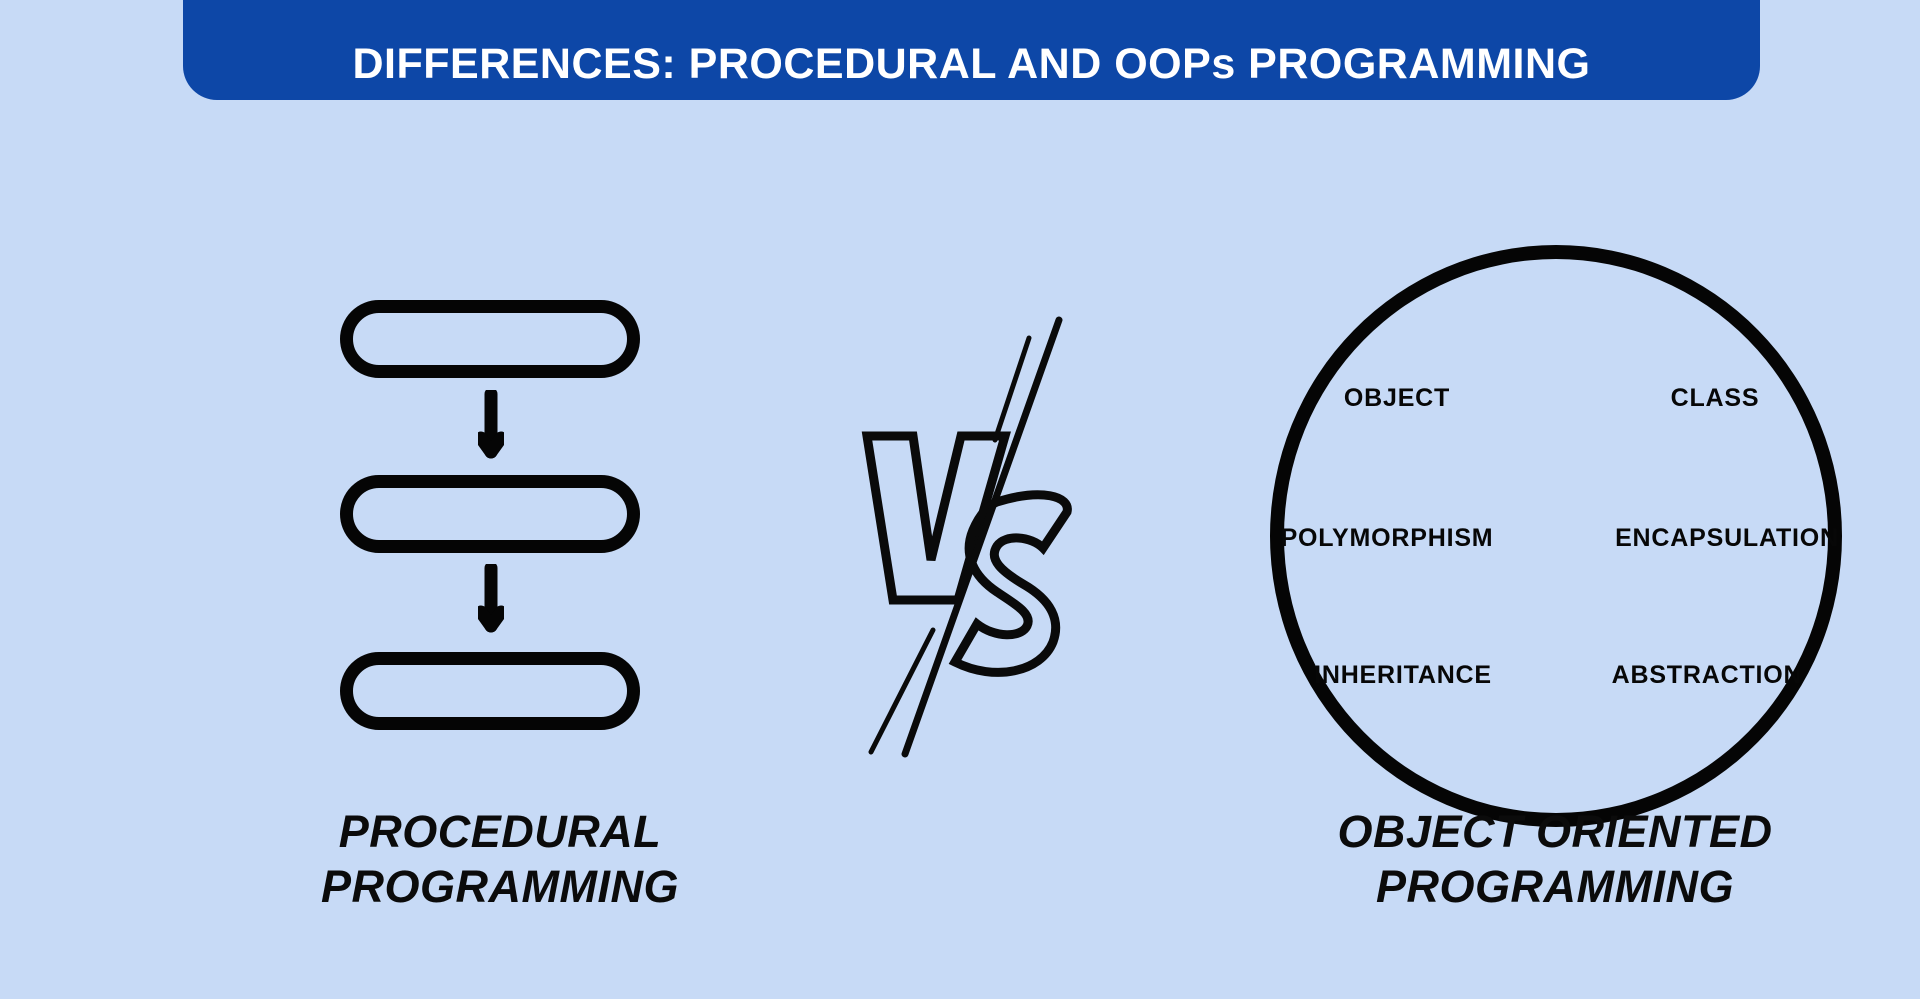  Describe the element at coordinates (500, 886) in the screenshot. I see `procedural-caption-line-2: PROGRAMMING` at that location.